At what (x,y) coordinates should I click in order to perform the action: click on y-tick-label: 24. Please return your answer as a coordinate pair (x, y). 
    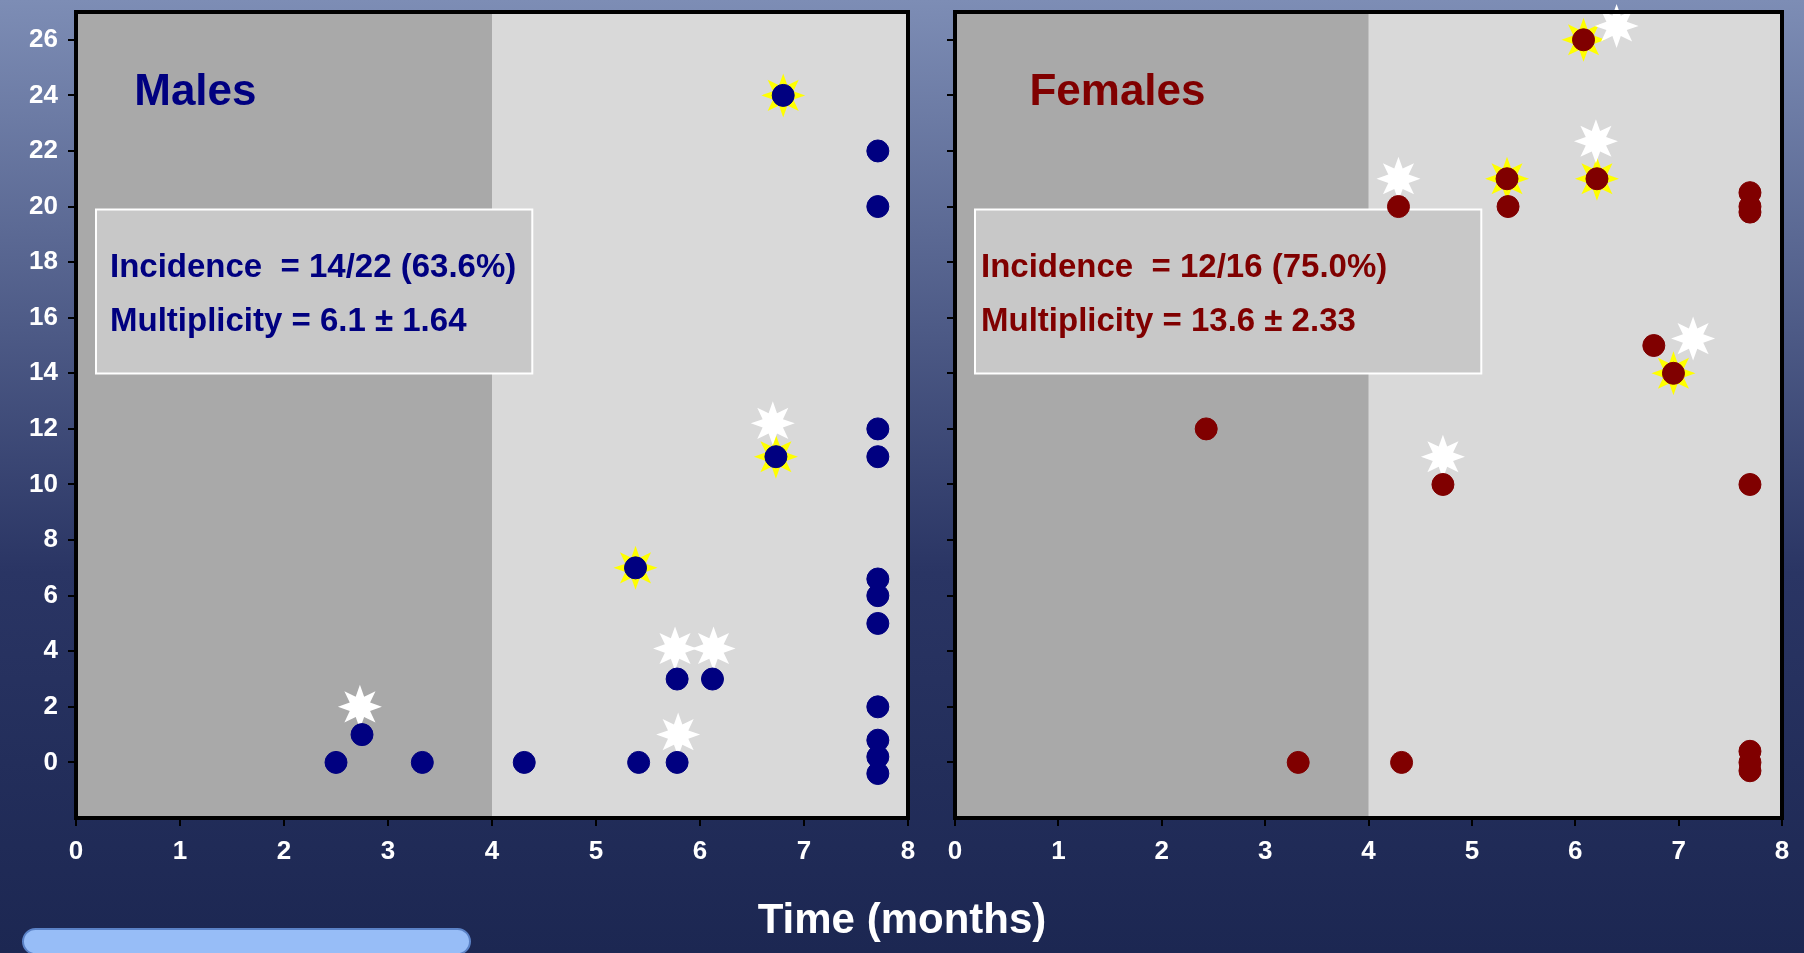
    Looking at the image, I should click on (44, 93).